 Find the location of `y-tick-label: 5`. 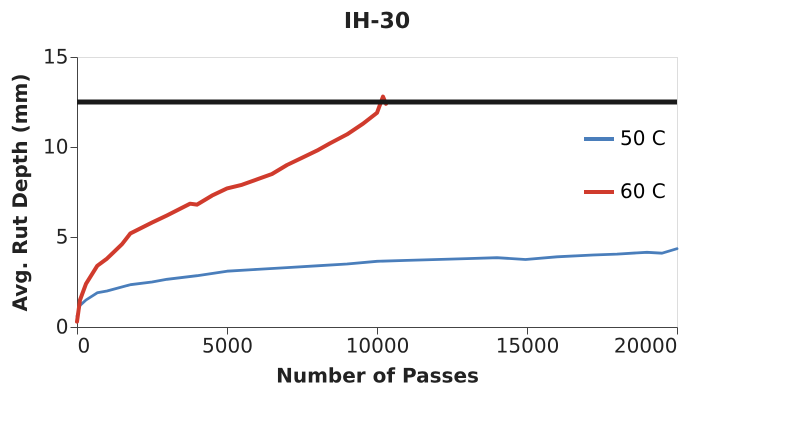

y-tick-label: 5 is located at coordinates (62, 236).